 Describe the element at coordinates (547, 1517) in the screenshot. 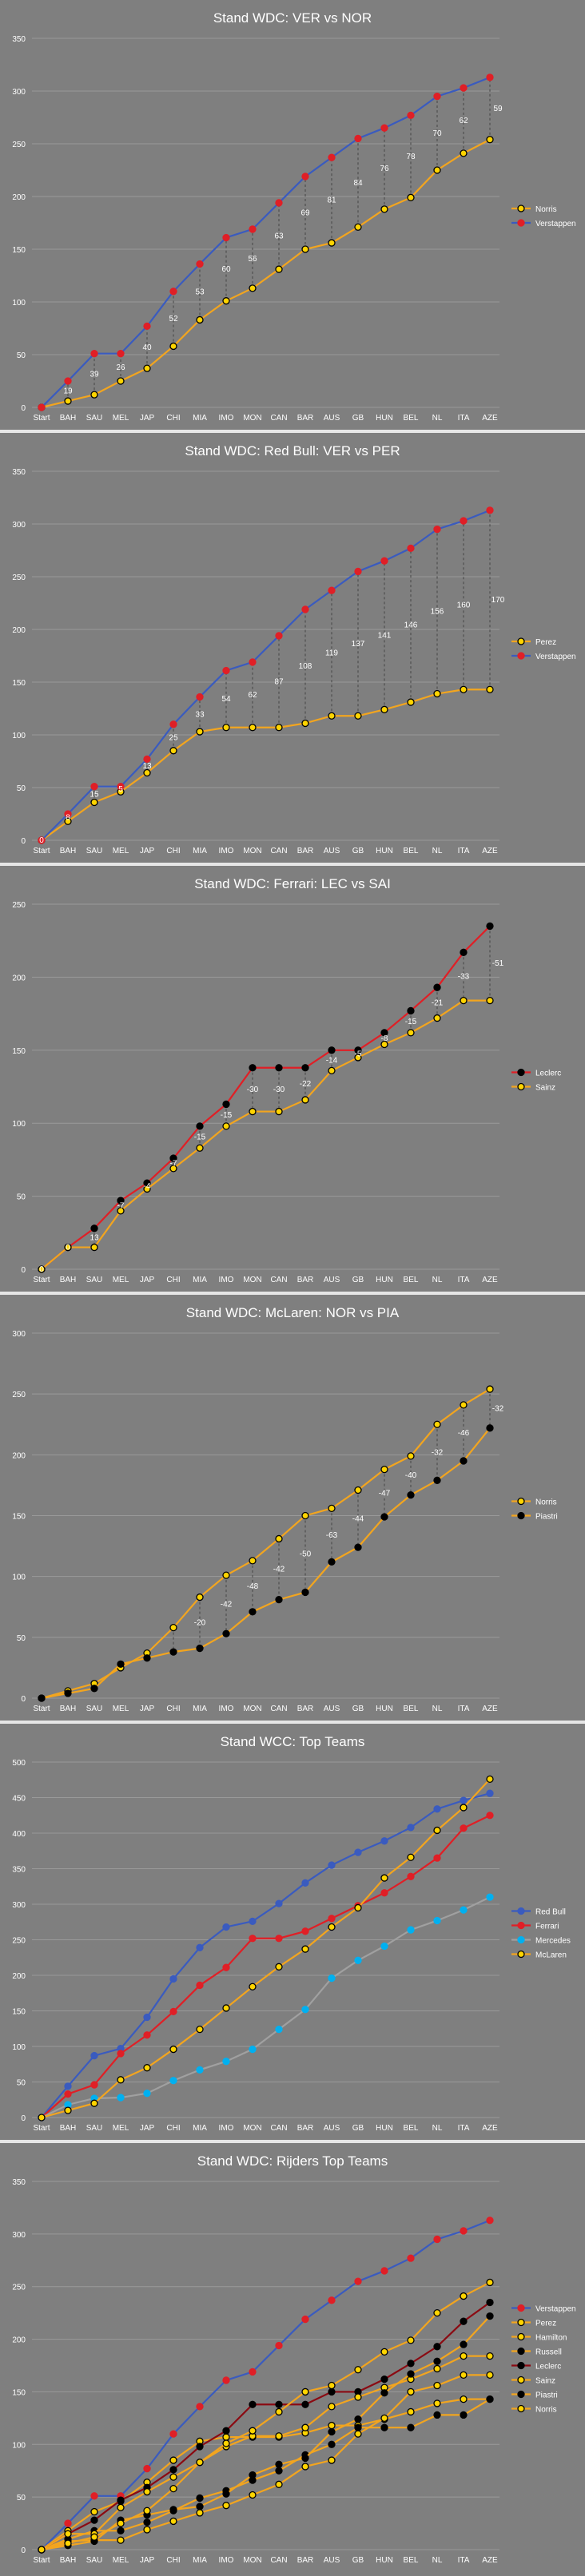

I see `legend-label: Piastri` at that location.